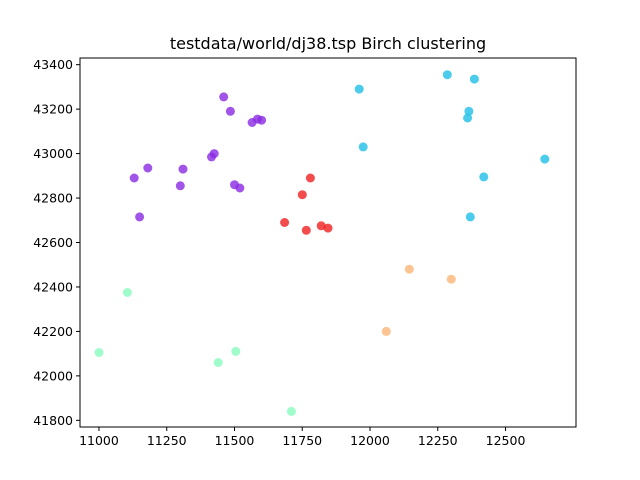 The height and width of the screenshot is (480, 640). I want to click on y-tick-label: 42000, so click(53, 375).